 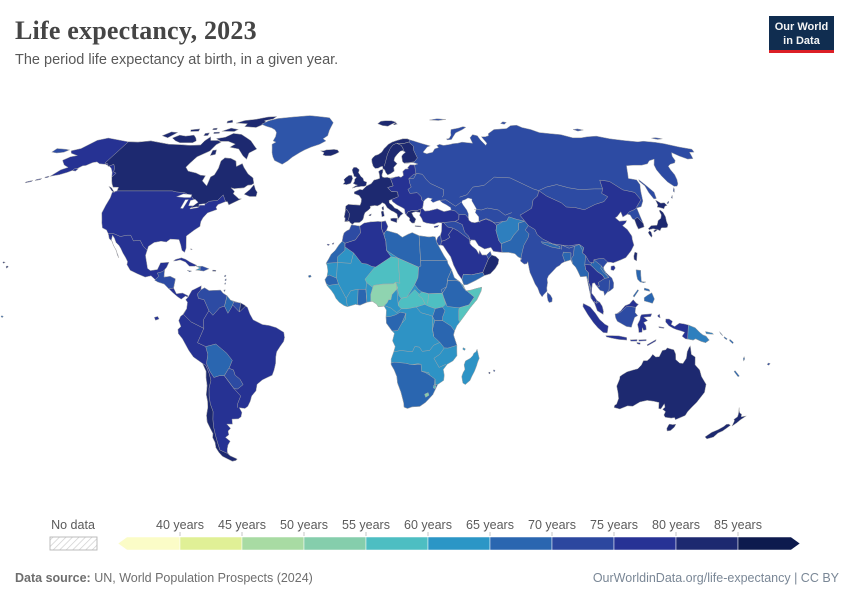 What do you see at coordinates (490, 525) in the screenshot?
I see `svg-text: 65 years` at bounding box center [490, 525].